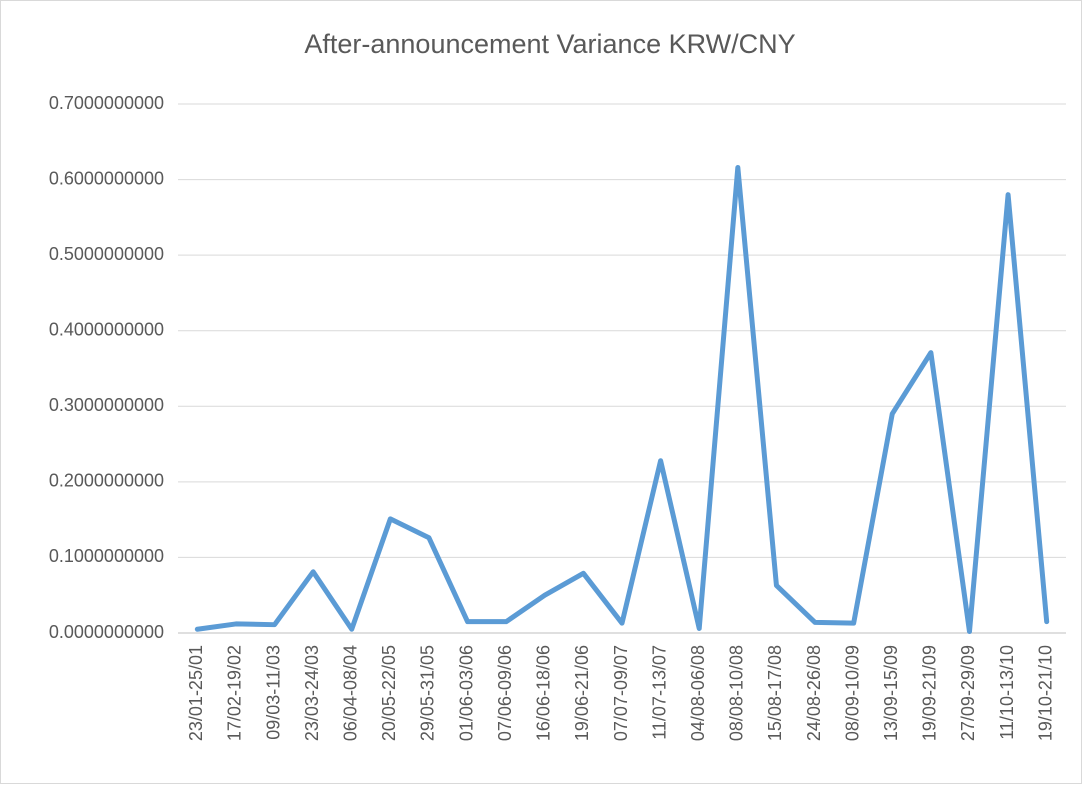 The height and width of the screenshot is (785, 1091). Describe the element at coordinates (505, 693) in the screenshot. I see `x-tick-label: 07/06-09/06` at that location.